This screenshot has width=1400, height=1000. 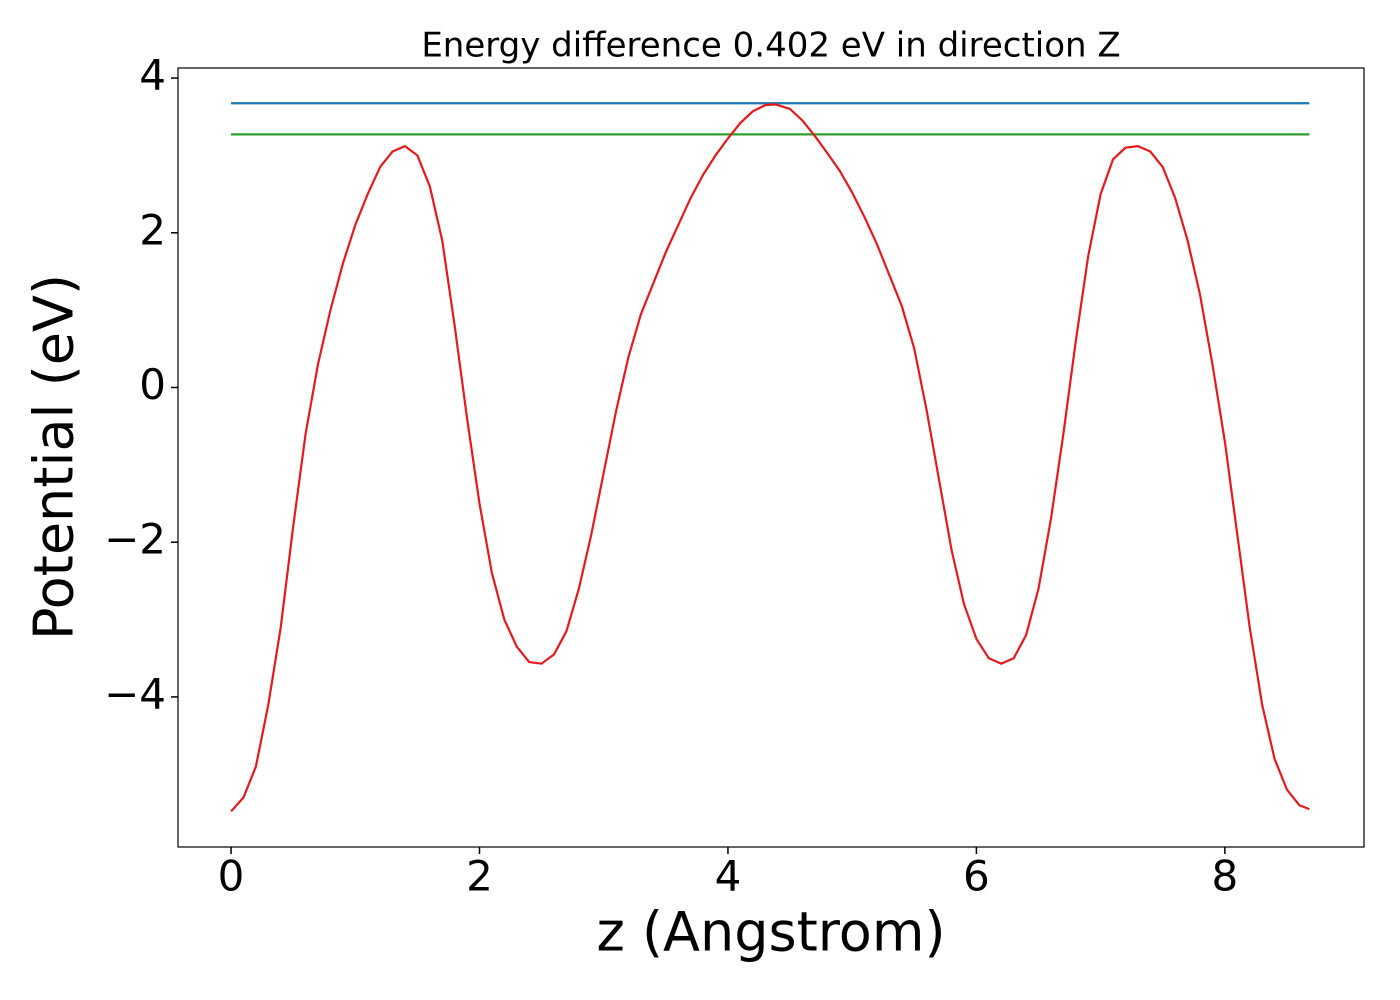 What do you see at coordinates (728, 876) in the screenshot?
I see `x-tick-label: 4` at bounding box center [728, 876].